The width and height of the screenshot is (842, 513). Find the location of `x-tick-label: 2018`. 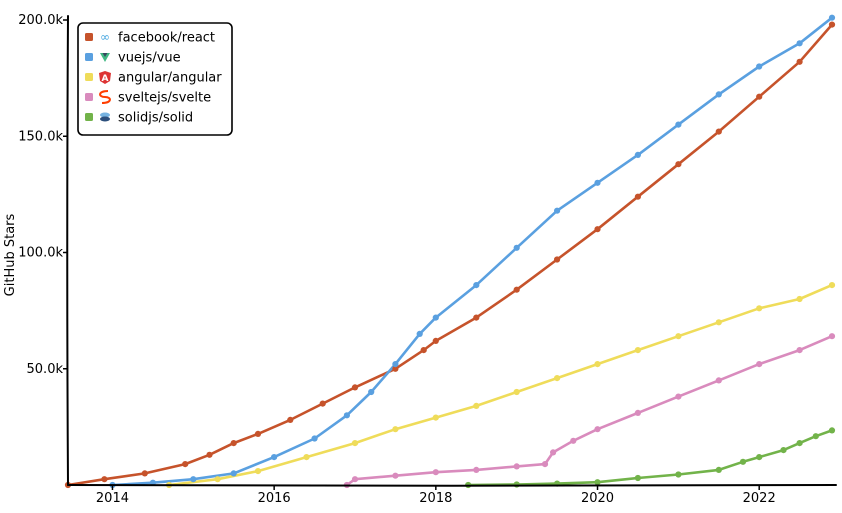

x-tick-label: 2018 is located at coordinates (435, 498).